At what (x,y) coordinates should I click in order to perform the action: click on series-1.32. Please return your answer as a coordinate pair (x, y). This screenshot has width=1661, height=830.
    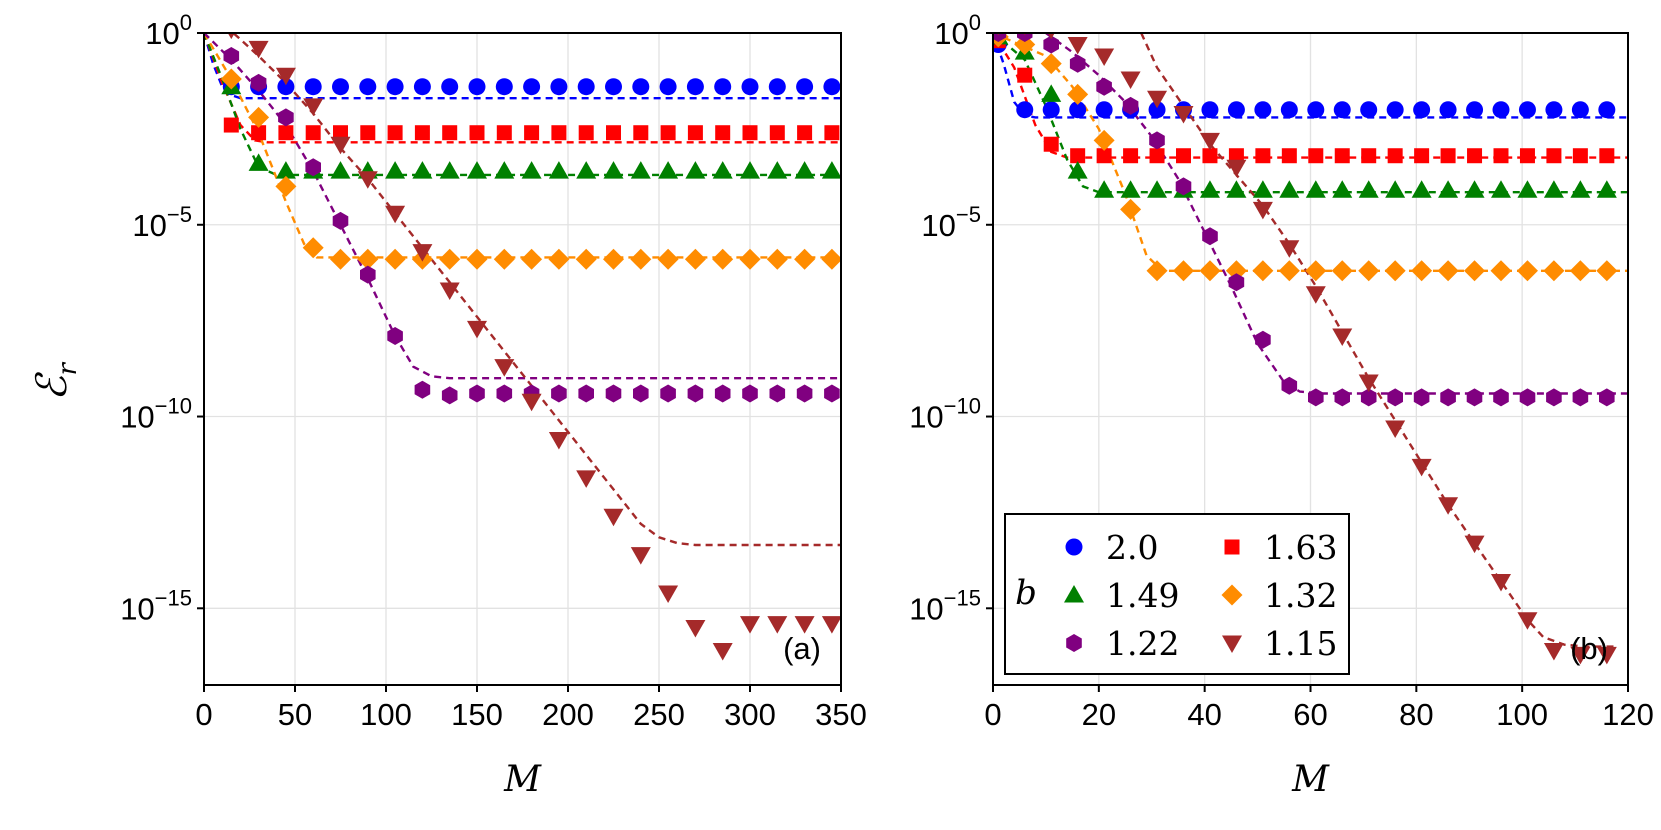
    Looking at the image, I should click on (530, 169).